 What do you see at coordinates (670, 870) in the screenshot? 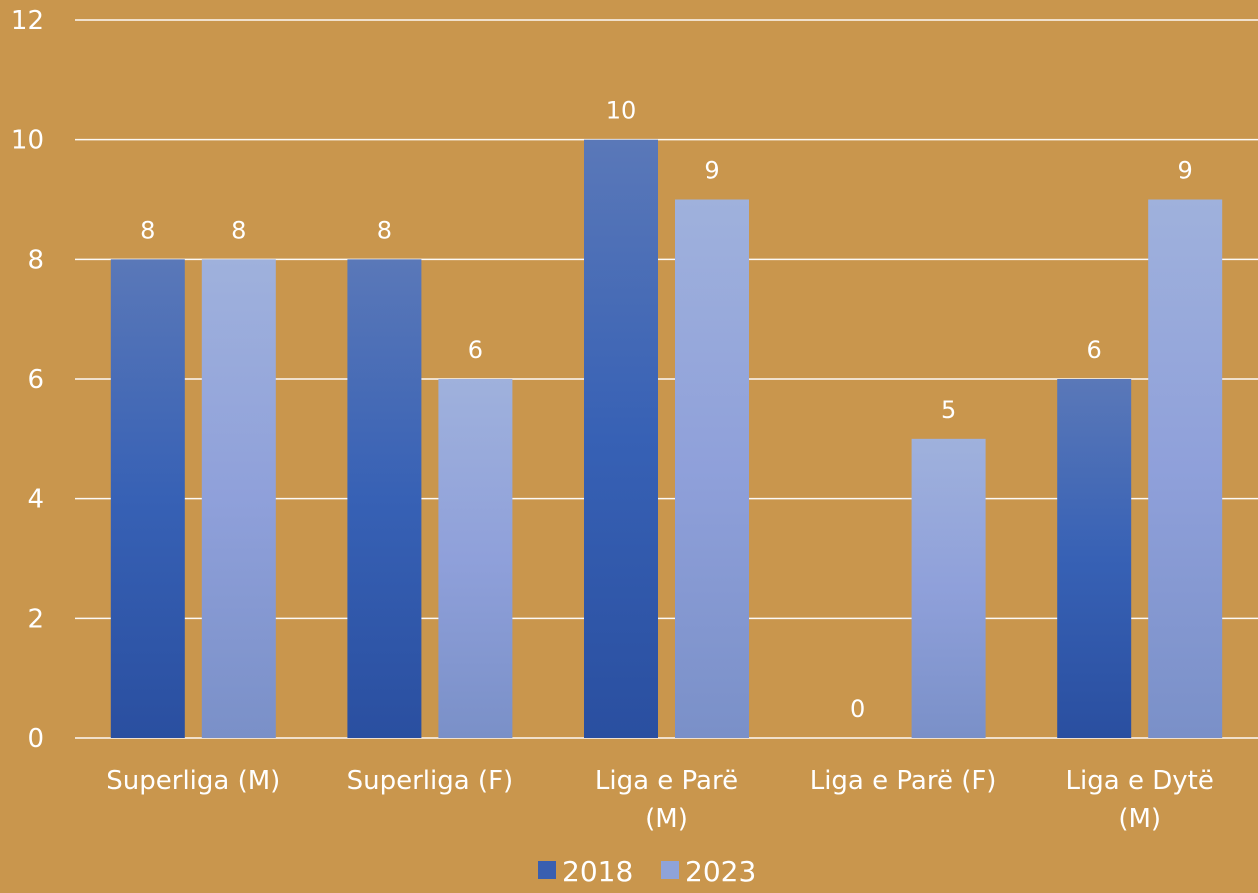
I see `legend-swatch-2023` at bounding box center [670, 870].